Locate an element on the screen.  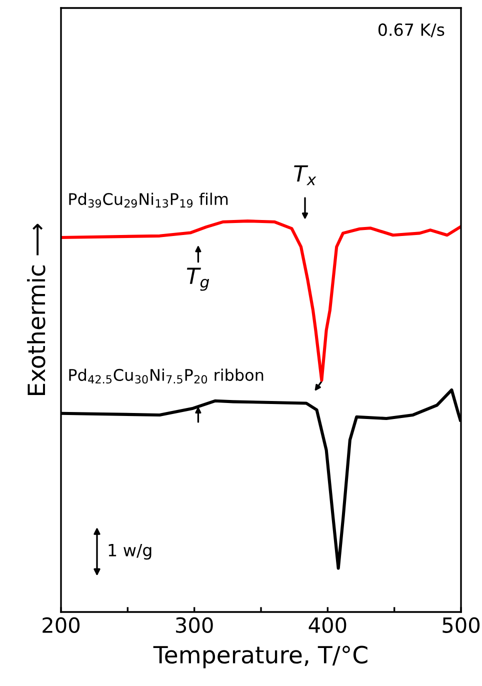
y-axis-title: Exothermic ⟶ is located at coordinates (36, 309).